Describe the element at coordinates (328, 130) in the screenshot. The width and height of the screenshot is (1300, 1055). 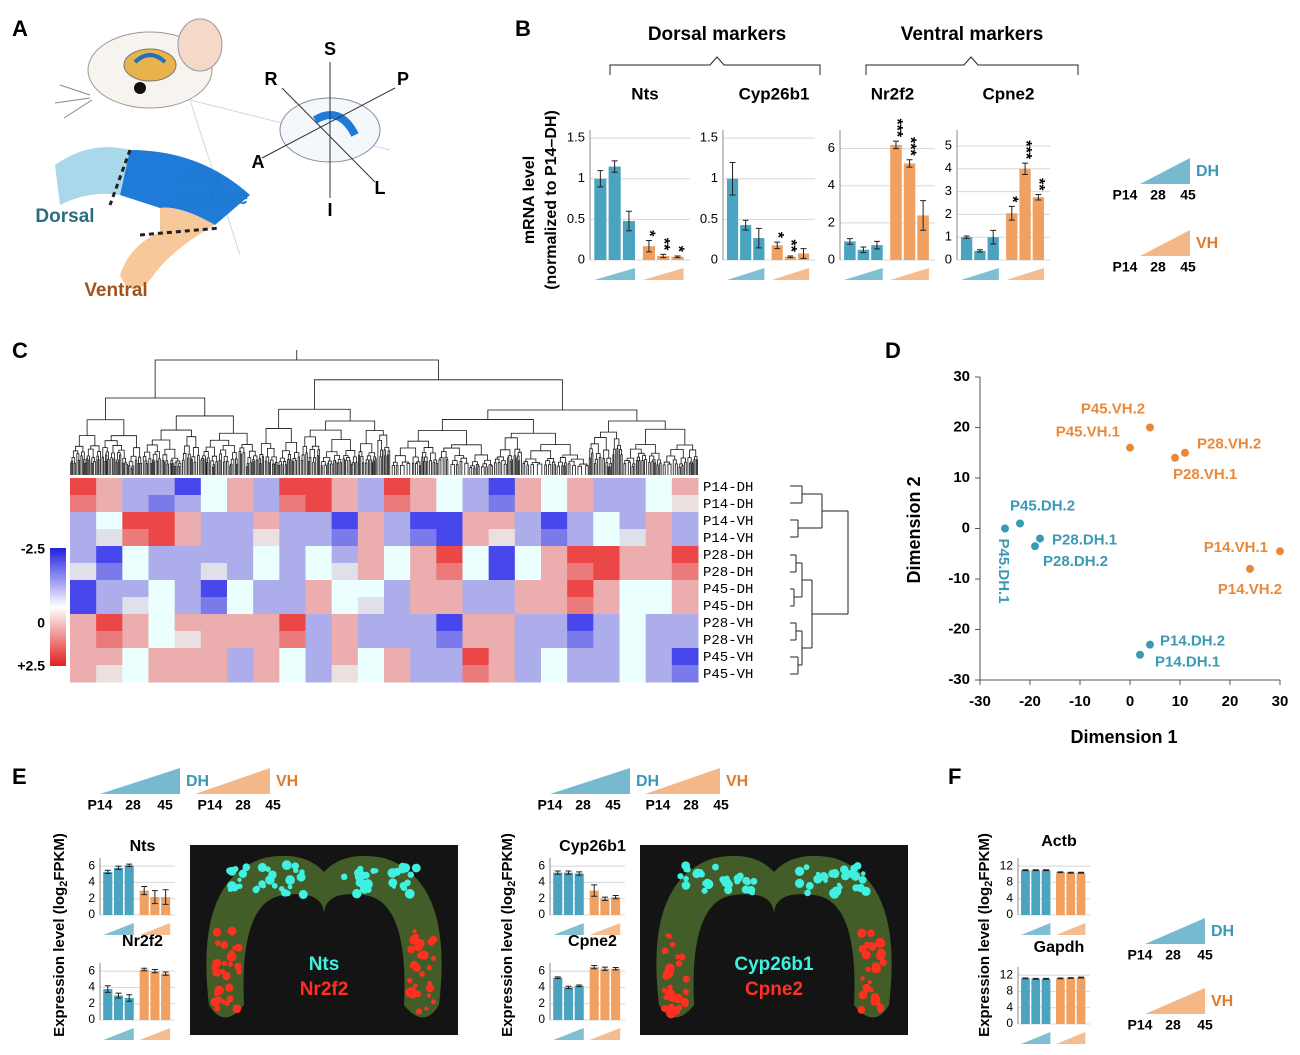
I see `brain-axes` at that location.